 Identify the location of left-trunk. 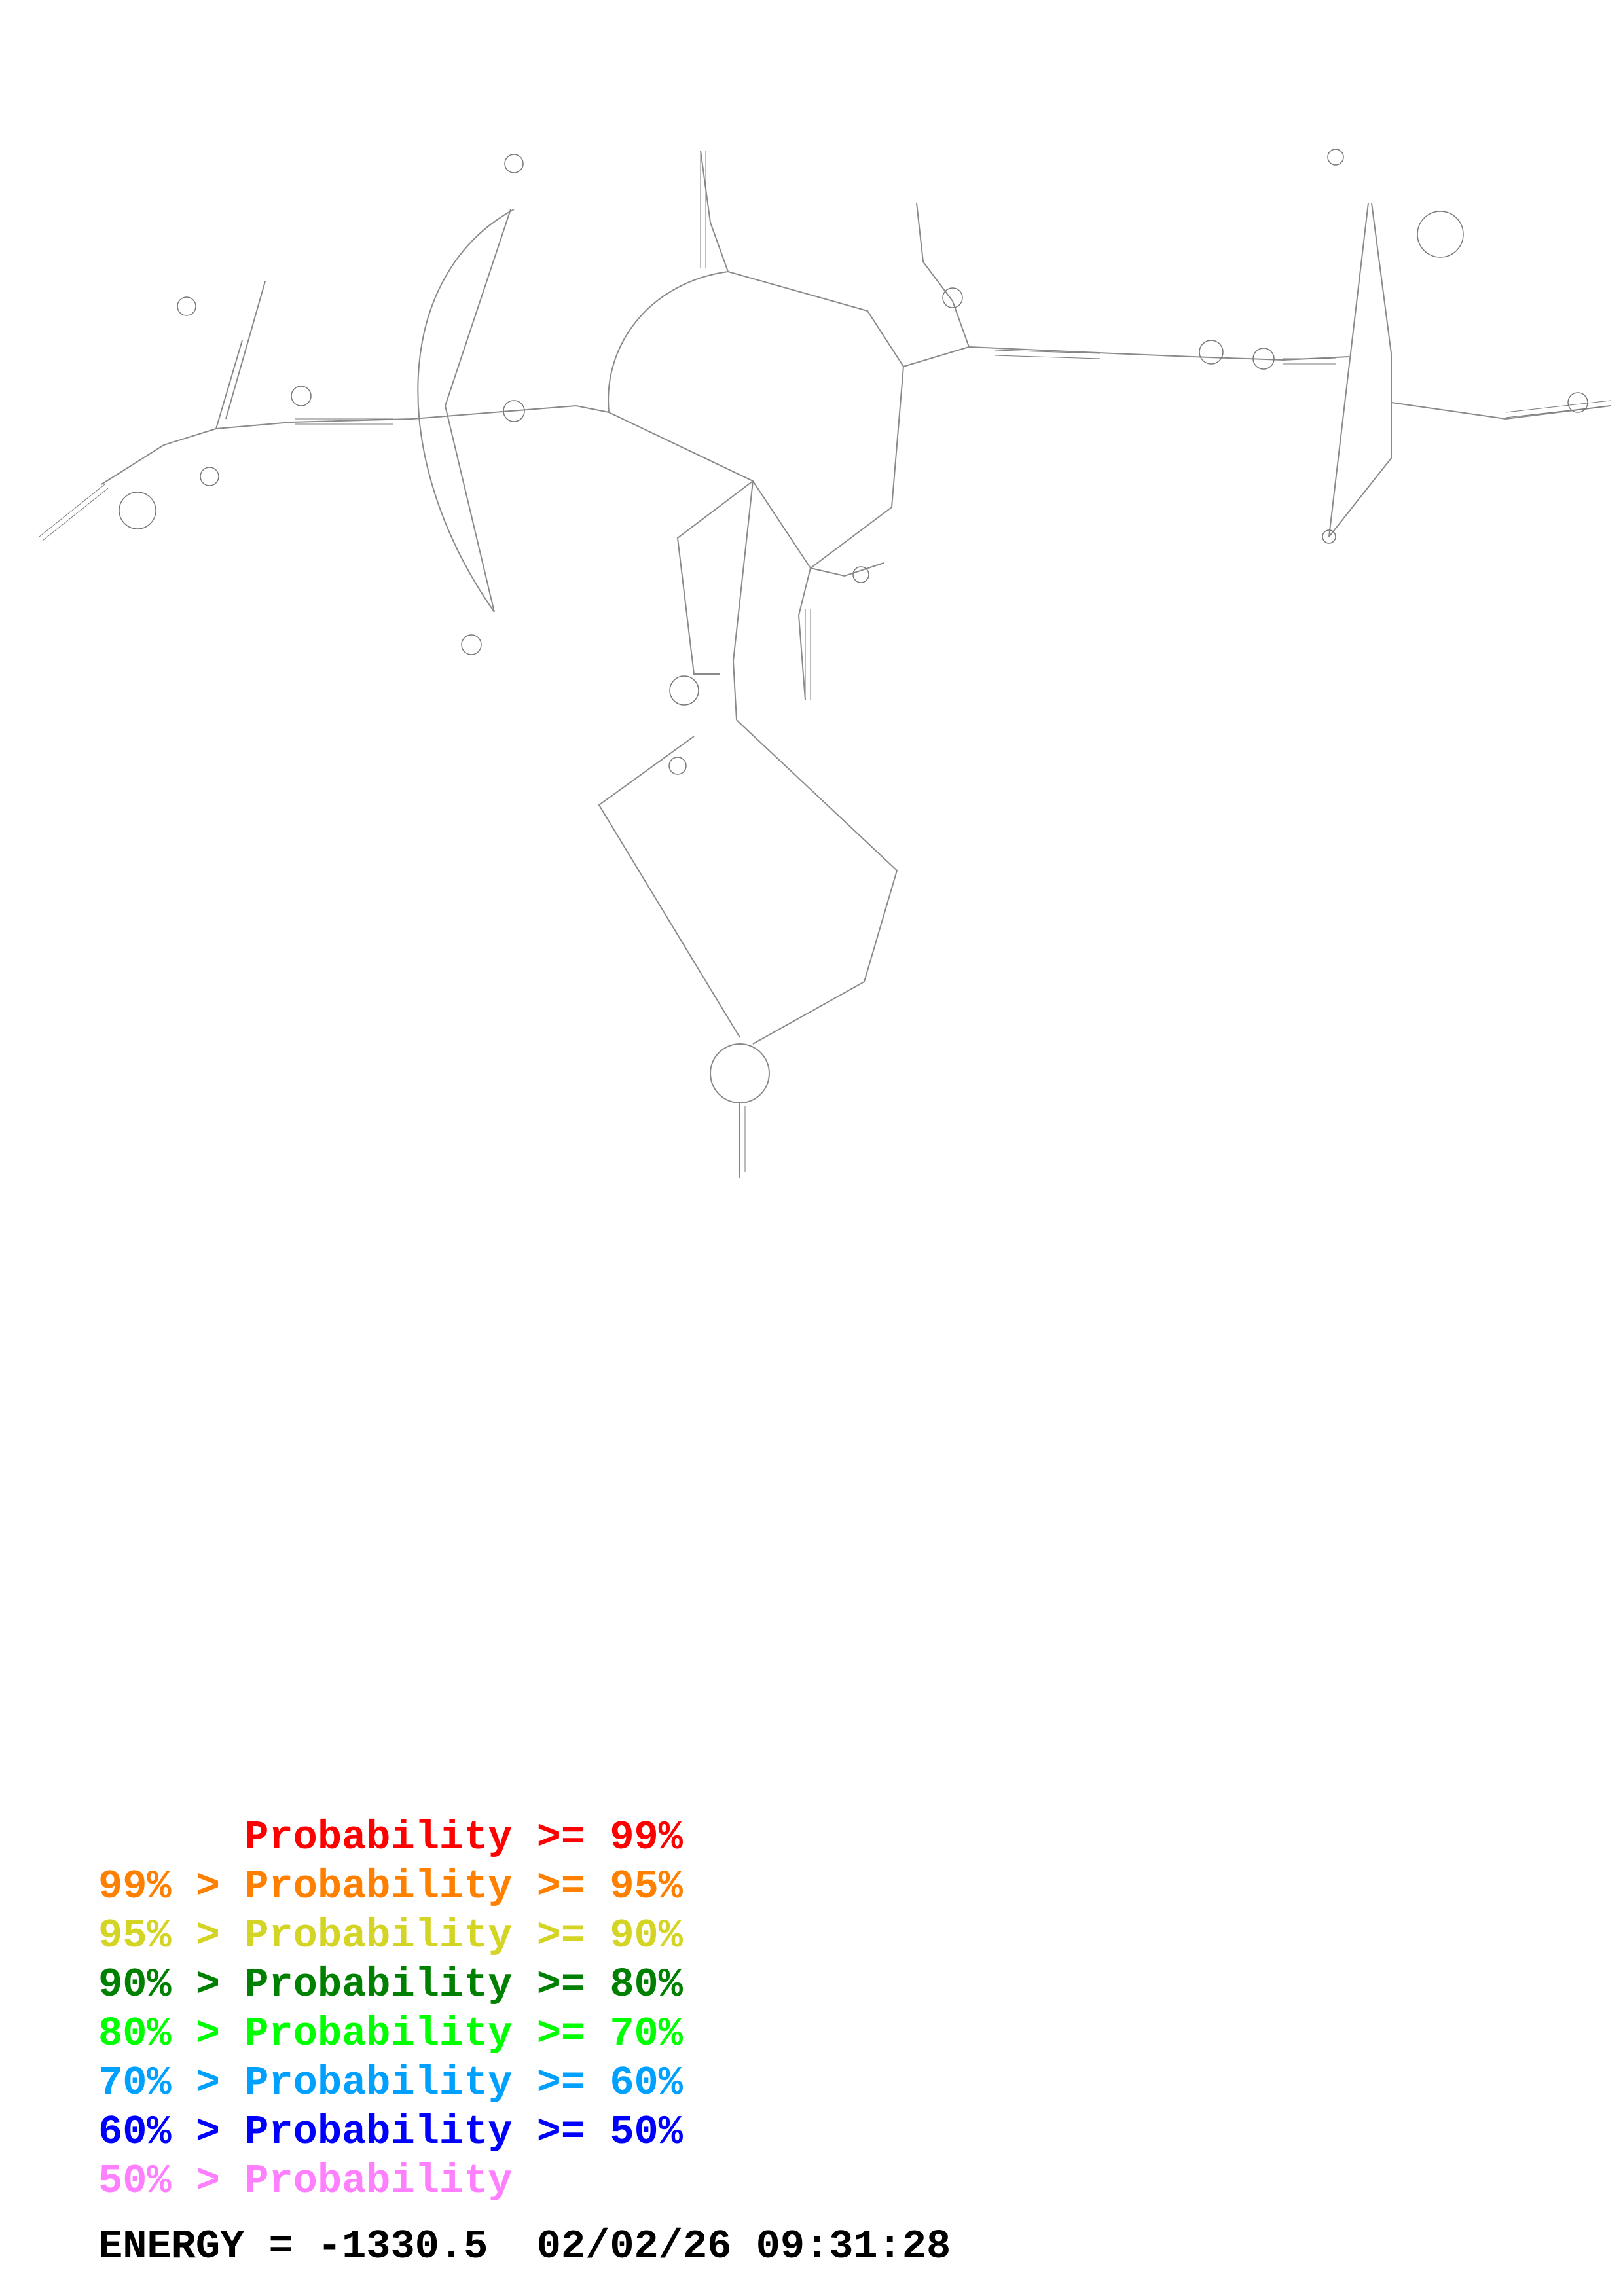
(450, 413).